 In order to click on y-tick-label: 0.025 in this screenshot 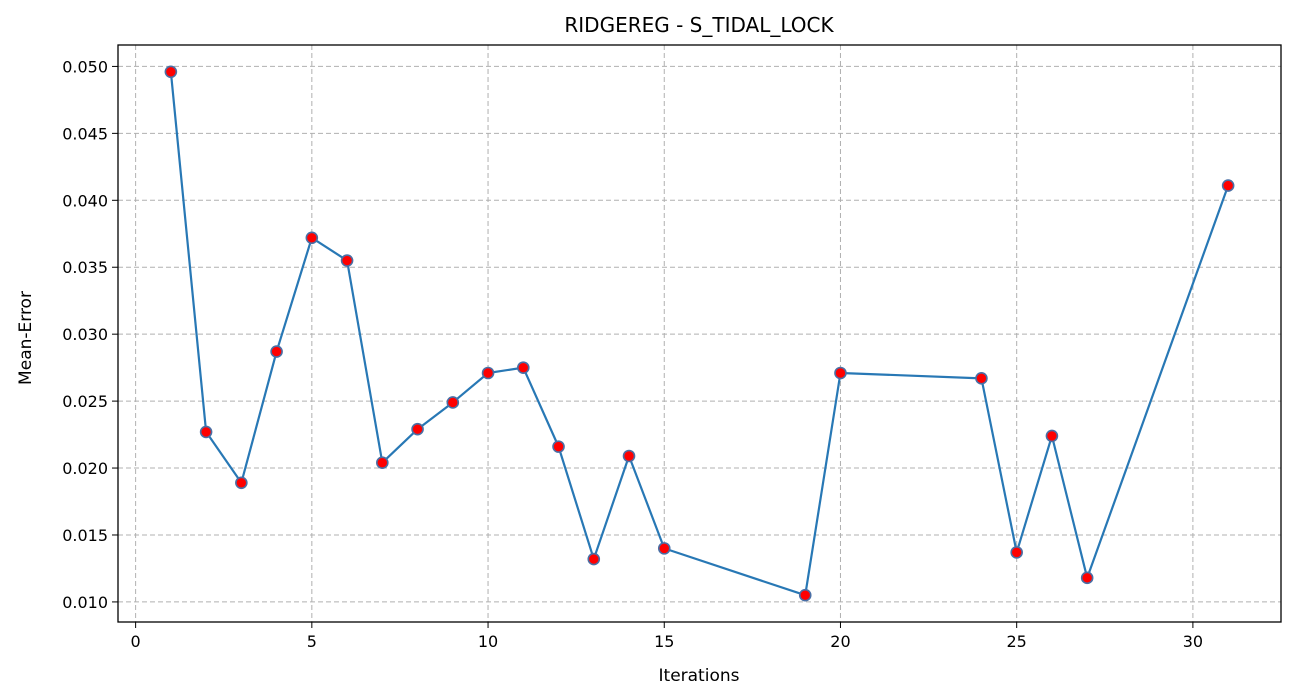, I will do `click(85, 401)`.